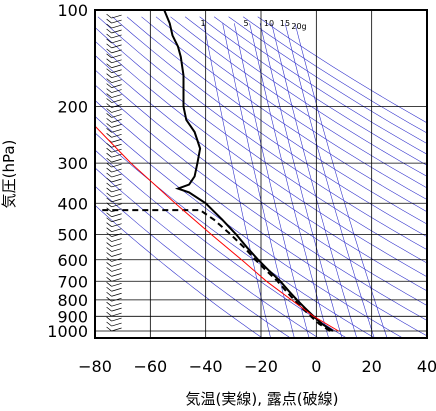 This screenshot has height=411, width=436. What do you see at coordinates (72, 300) in the screenshot?
I see `y-tick-label: 800` at bounding box center [72, 300].